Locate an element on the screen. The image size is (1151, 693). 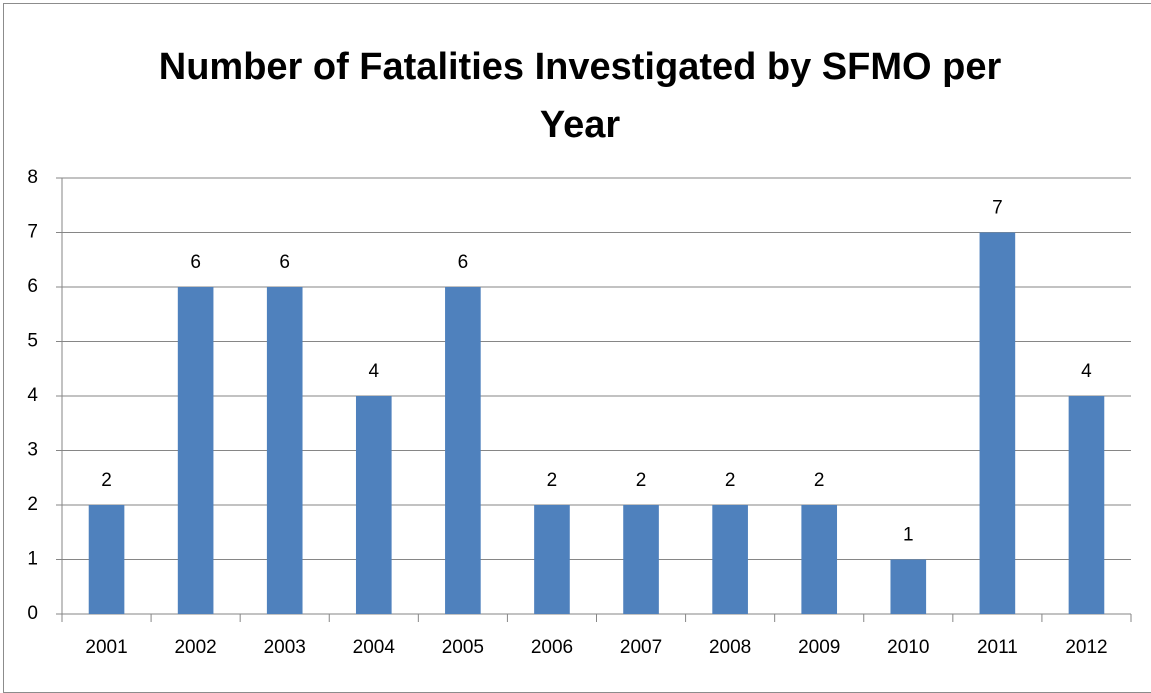
data-label: 1 is located at coordinates (908, 535).